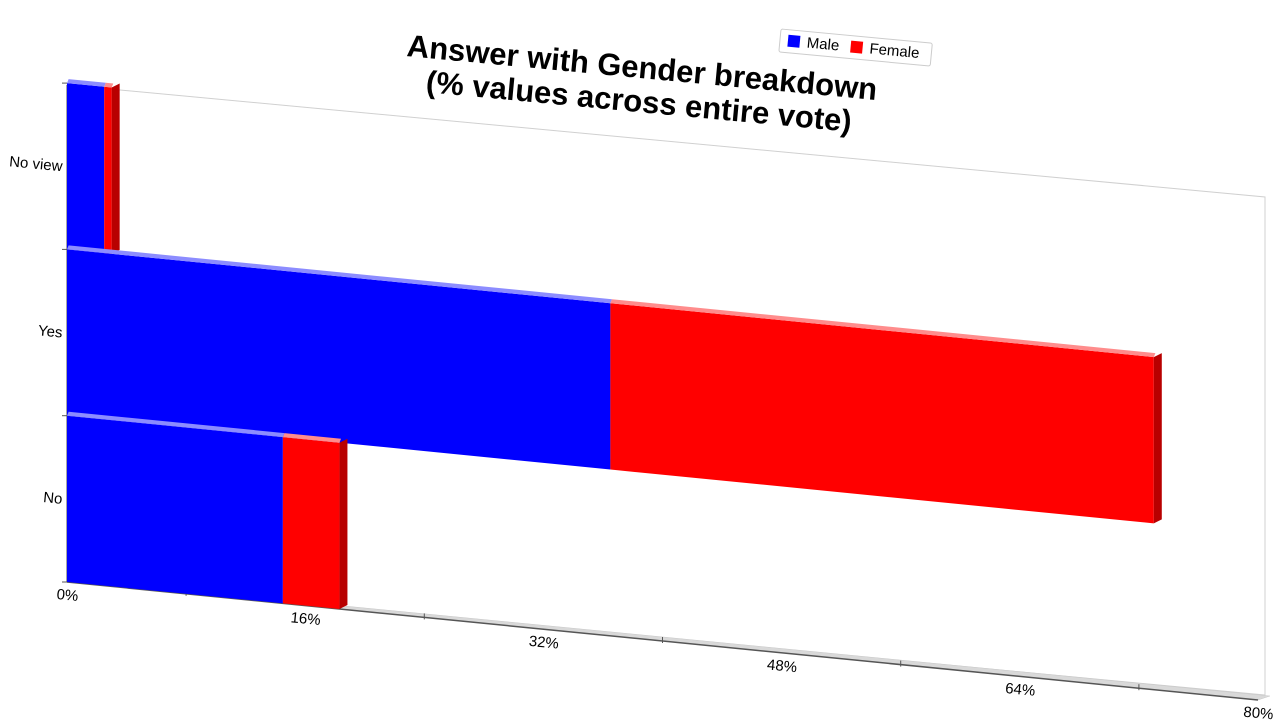 The height and width of the screenshot is (720, 1280). I want to click on legend-swatch-female, so click(857, 47).